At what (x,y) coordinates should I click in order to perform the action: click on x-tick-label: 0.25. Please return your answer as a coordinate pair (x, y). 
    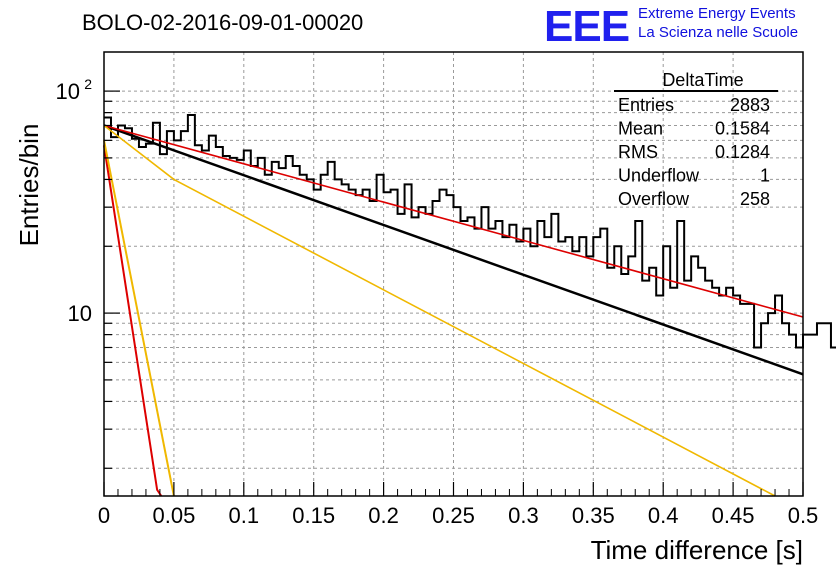
    Looking at the image, I should click on (453, 515).